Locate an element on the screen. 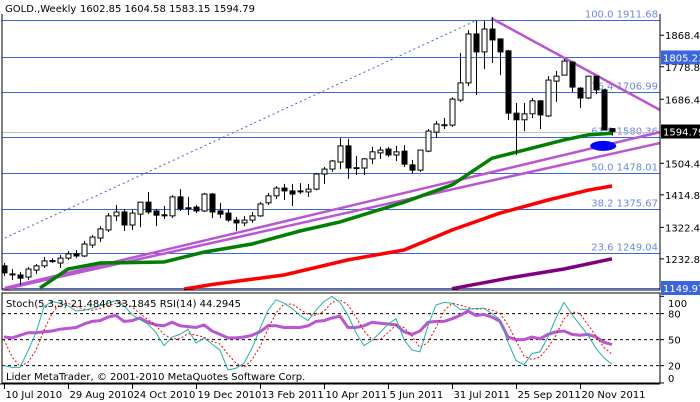 This screenshot has width=700, height=402. time-tick-label: 24 Oct 2010 is located at coordinates (165, 395).